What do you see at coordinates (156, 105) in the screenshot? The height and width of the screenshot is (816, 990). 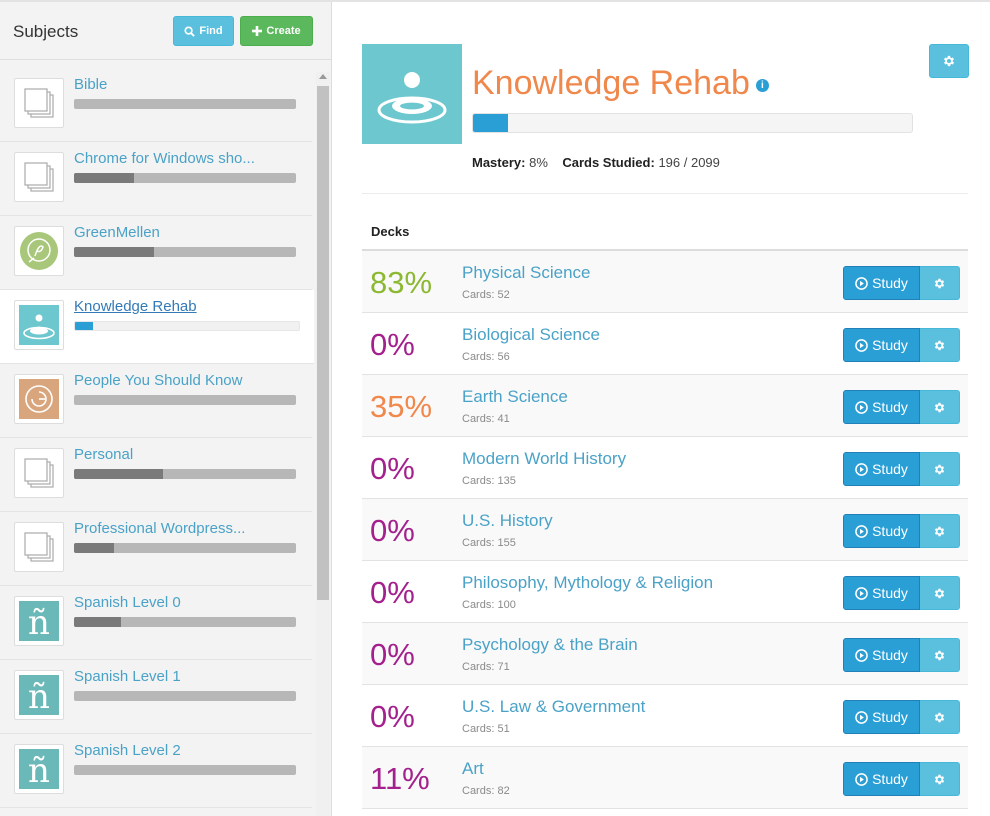 I see `subject-item: Bible` at bounding box center [156, 105].